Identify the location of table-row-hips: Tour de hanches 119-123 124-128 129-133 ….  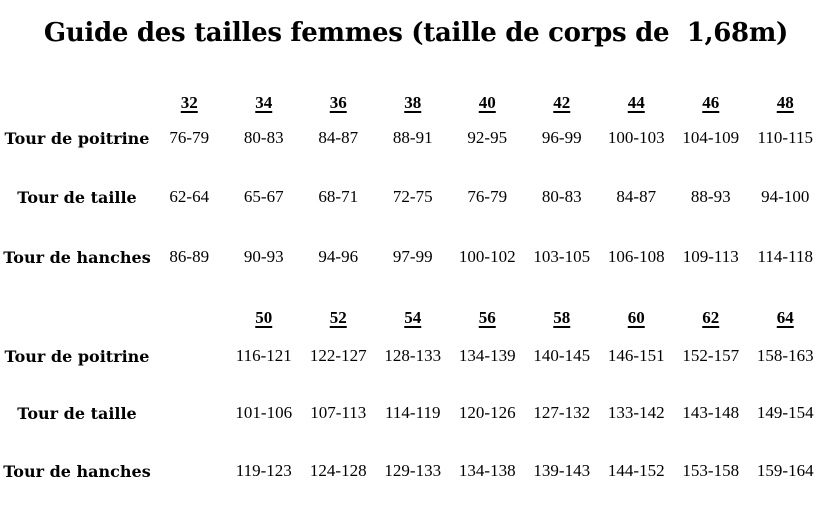
(412, 471).